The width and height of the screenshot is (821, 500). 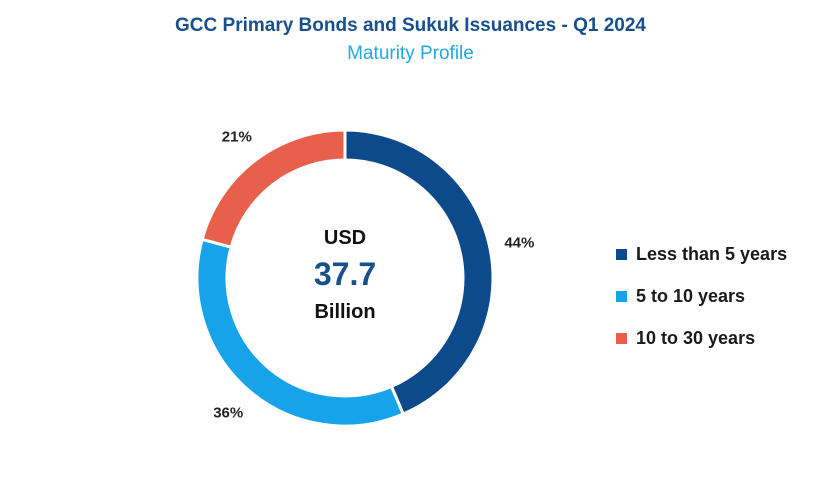 What do you see at coordinates (712, 253) in the screenshot?
I see `legend-label: Less than 5 years` at bounding box center [712, 253].